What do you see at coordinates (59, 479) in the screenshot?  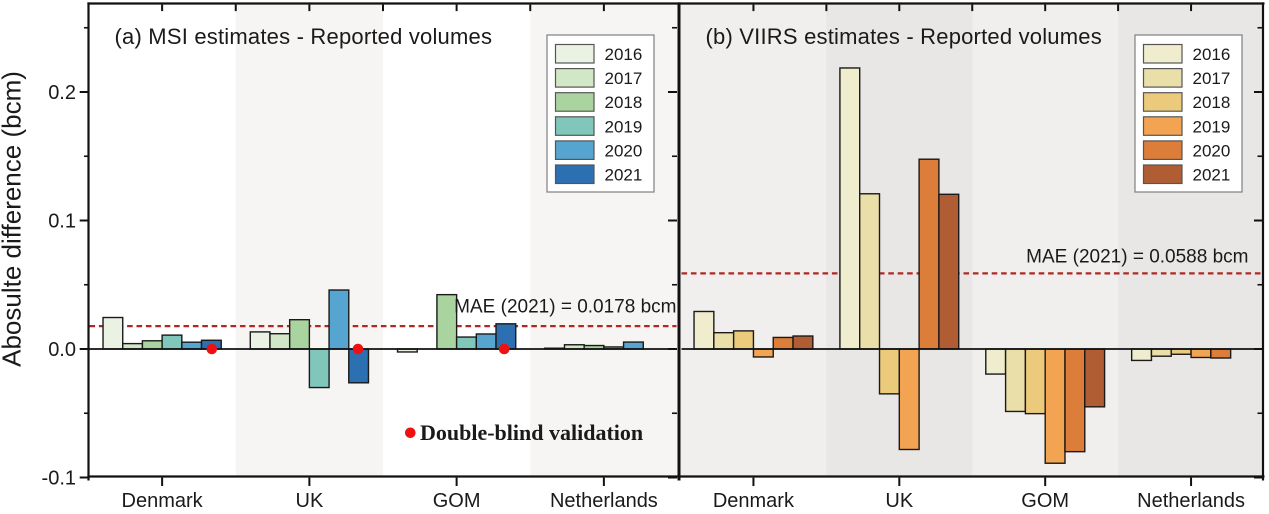 I see `svg-text: -0.1` at bounding box center [59, 479].